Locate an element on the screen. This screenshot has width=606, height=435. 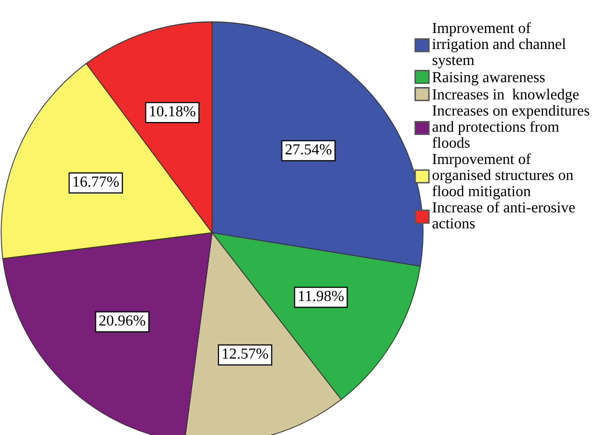
data-label: 11.98% is located at coordinates (321, 296).